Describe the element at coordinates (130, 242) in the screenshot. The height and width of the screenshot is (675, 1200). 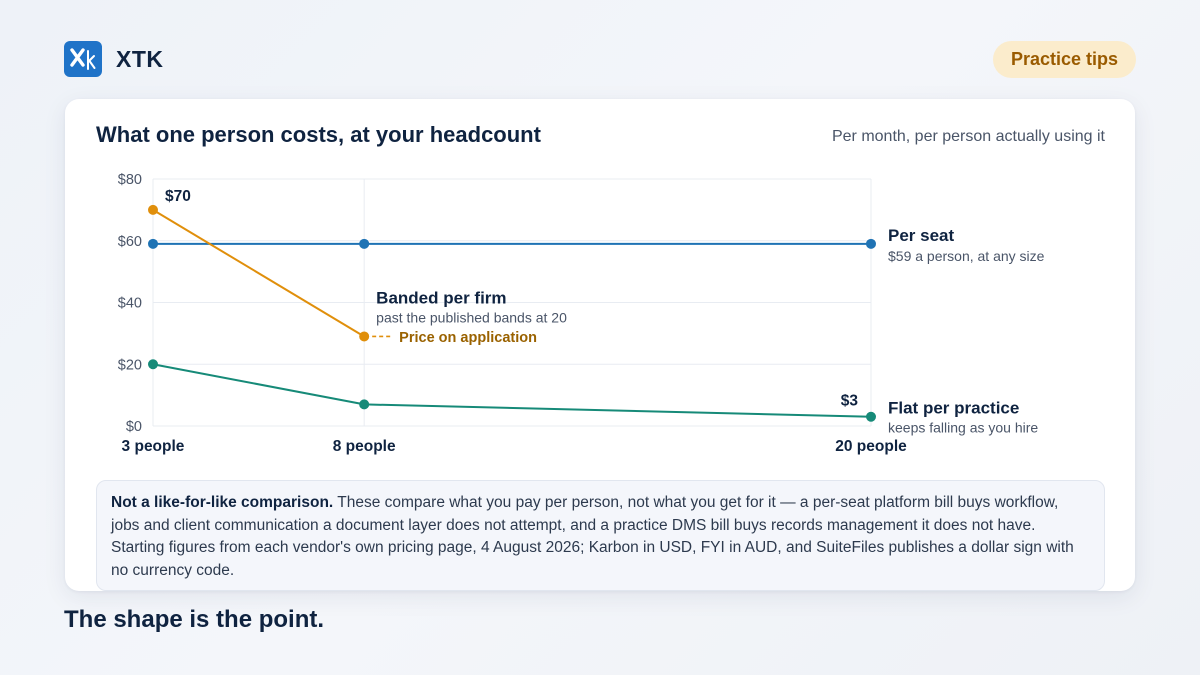
I see `y-tick-label: $60` at that location.